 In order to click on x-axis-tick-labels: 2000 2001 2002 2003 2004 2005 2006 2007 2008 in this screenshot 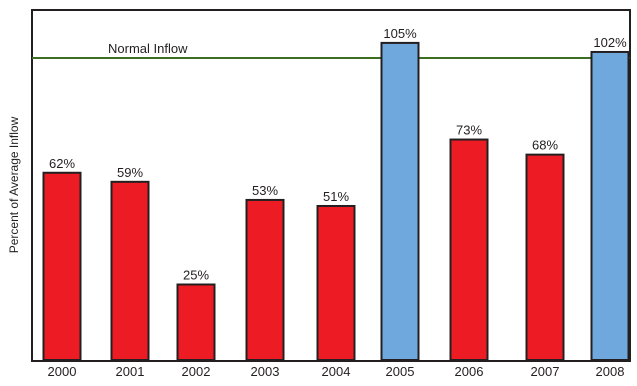, I will do `click(336, 371)`.